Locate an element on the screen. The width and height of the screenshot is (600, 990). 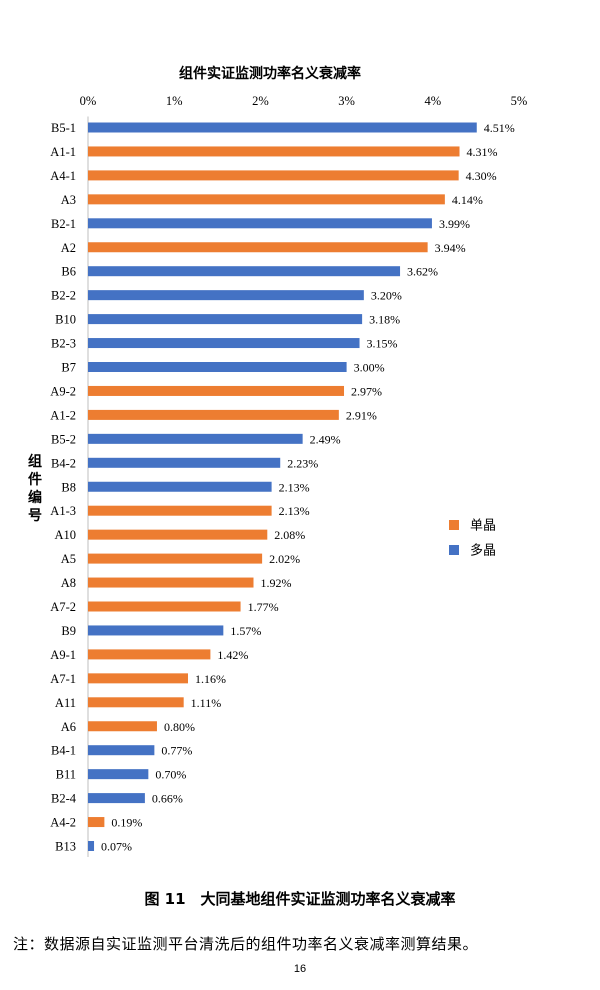
category-label: A9-2 is located at coordinates (63, 391).